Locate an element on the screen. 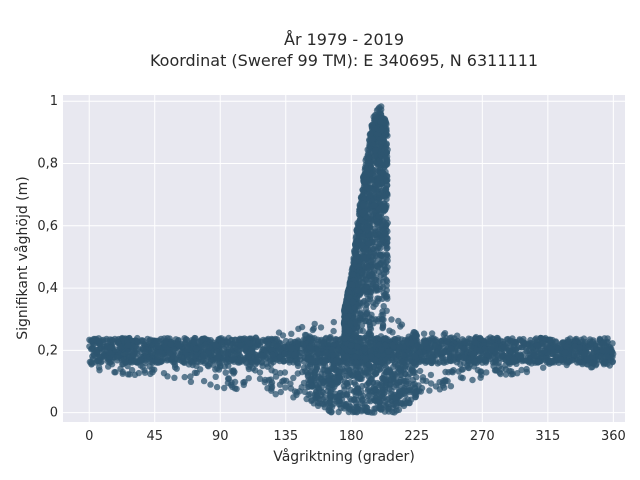  x-tick-label: 225 is located at coordinates (416, 436).